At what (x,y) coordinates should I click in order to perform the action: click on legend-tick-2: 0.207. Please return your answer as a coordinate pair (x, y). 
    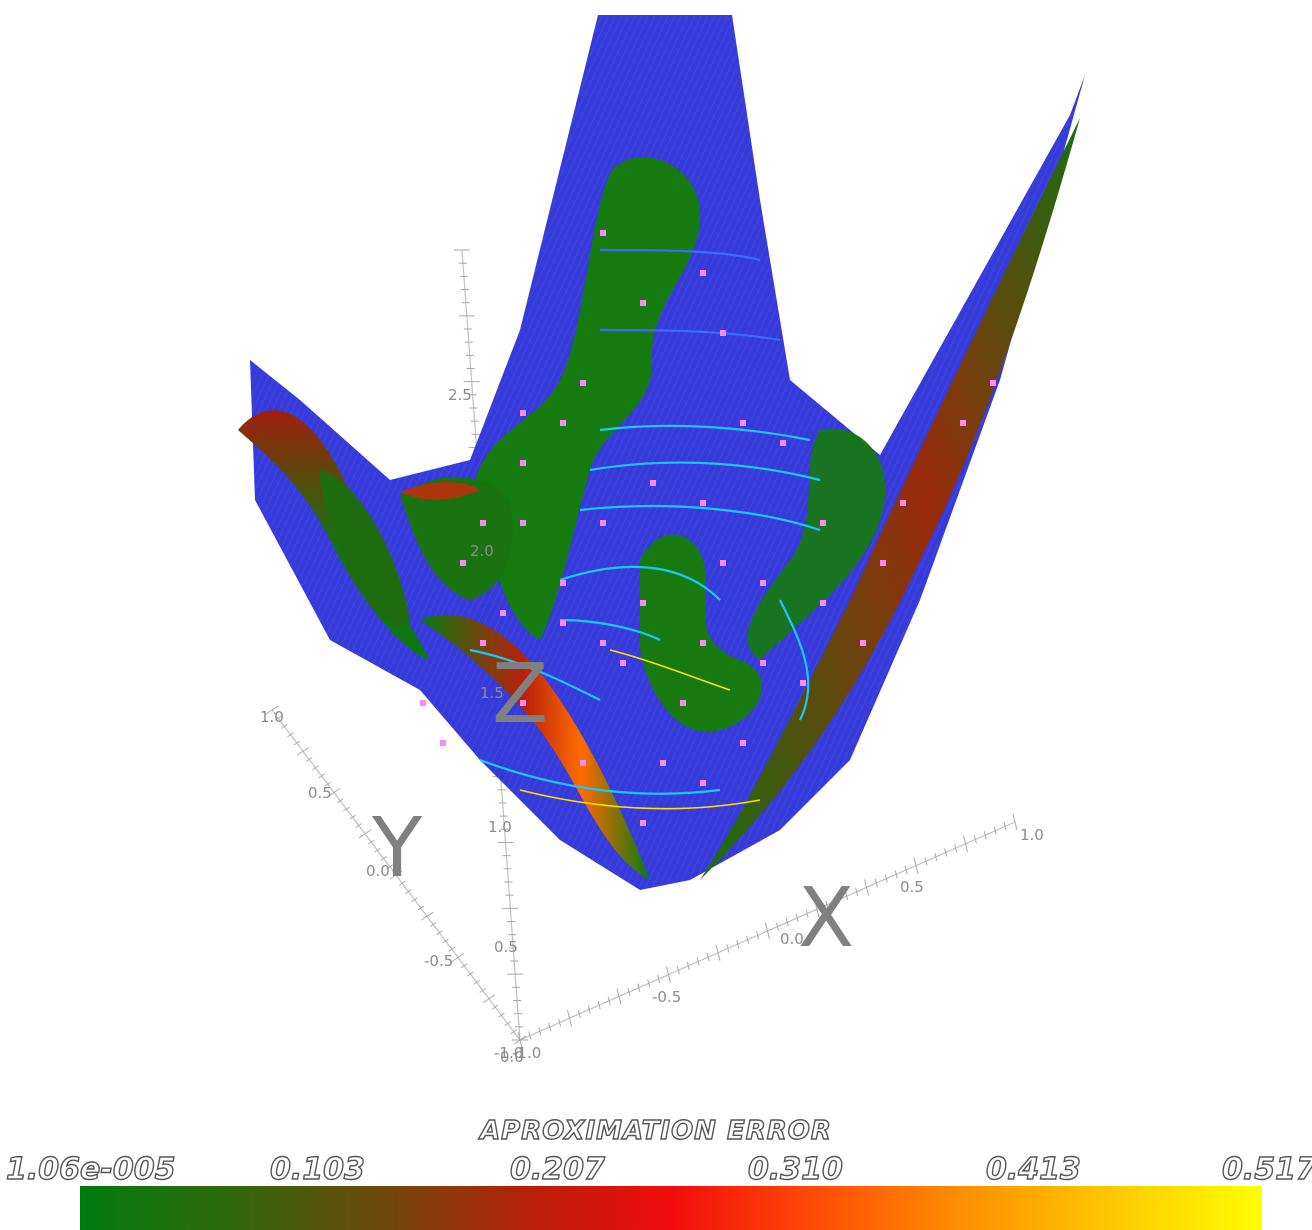
    Looking at the image, I should click on (557, 1169).